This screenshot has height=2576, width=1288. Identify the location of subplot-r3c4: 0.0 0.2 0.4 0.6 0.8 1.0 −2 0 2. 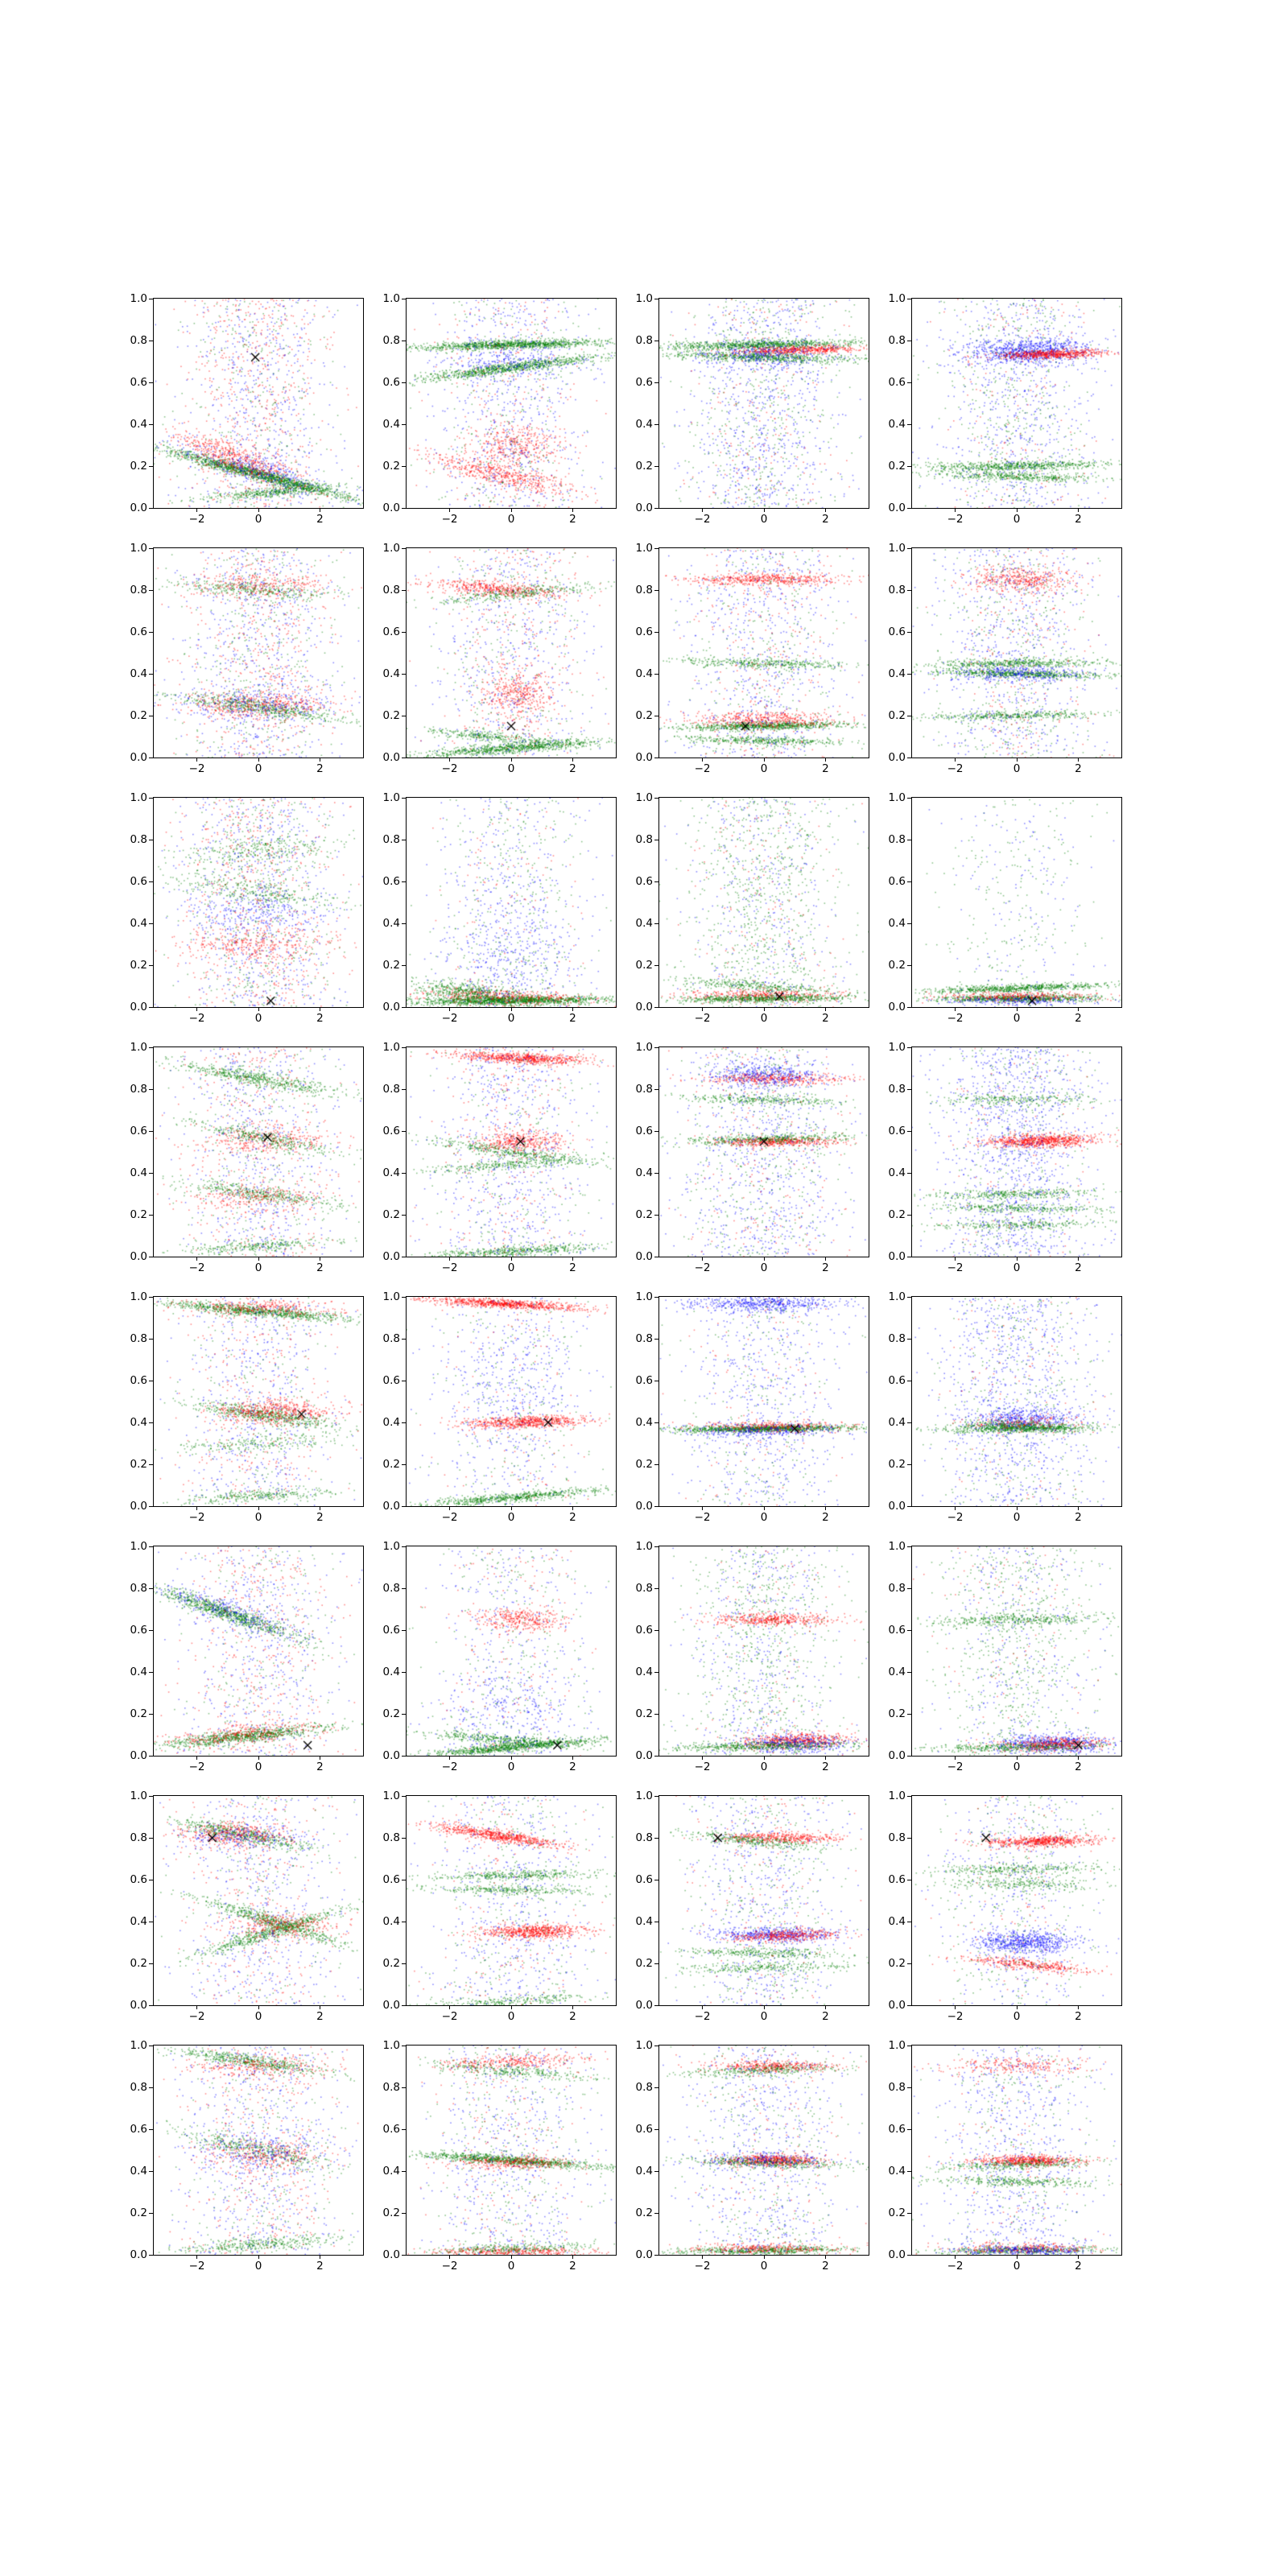
(1006, 914).